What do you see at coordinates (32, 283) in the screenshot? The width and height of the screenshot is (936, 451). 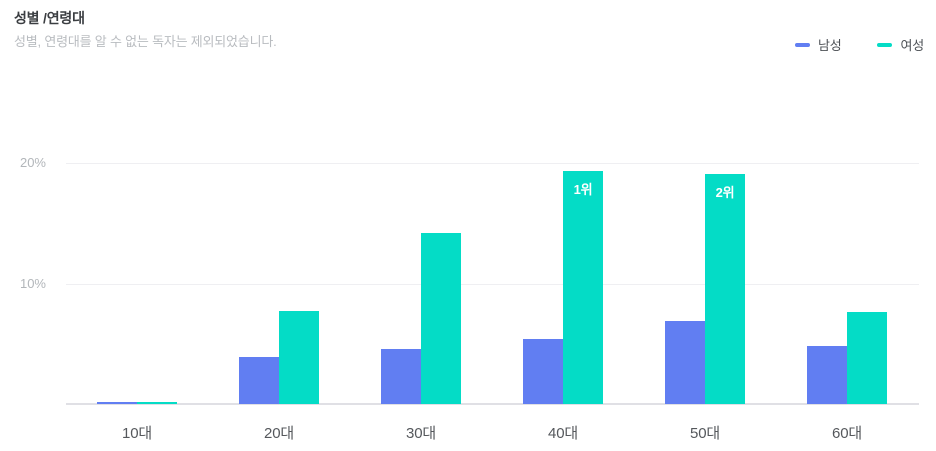 I see `y-axis-tick: 10%` at bounding box center [32, 283].